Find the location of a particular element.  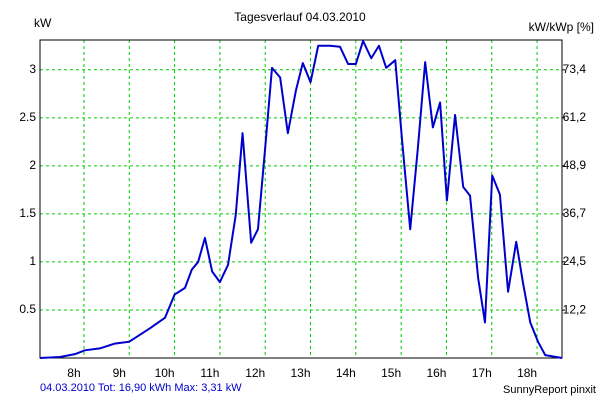

x-tick-label: 10h is located at coordinates (165, 373).